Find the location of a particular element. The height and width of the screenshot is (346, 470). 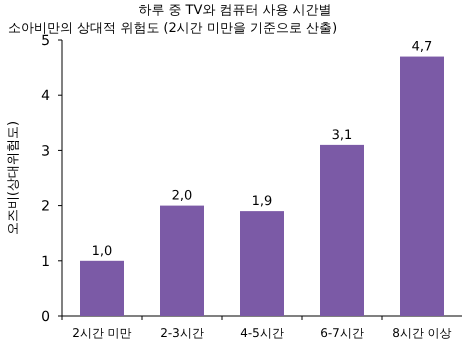

data-label: 1,0 is located at coordinates (102, 251).